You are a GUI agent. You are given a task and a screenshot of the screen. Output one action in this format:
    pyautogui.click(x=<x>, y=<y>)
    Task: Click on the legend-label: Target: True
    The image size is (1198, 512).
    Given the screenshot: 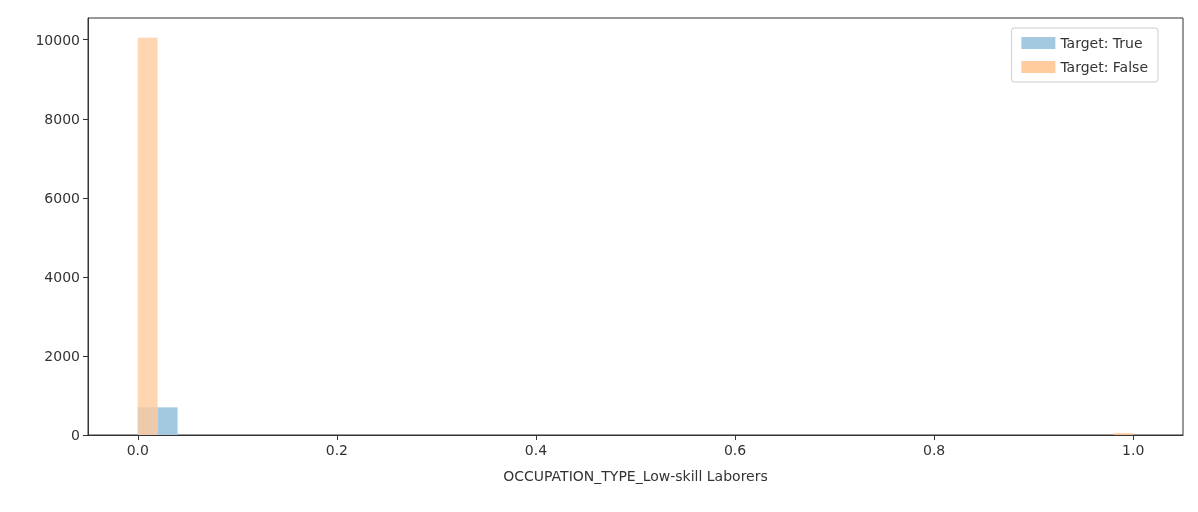 What is the action you would take?
    pyautogui.click(x=1101, y=43)
    